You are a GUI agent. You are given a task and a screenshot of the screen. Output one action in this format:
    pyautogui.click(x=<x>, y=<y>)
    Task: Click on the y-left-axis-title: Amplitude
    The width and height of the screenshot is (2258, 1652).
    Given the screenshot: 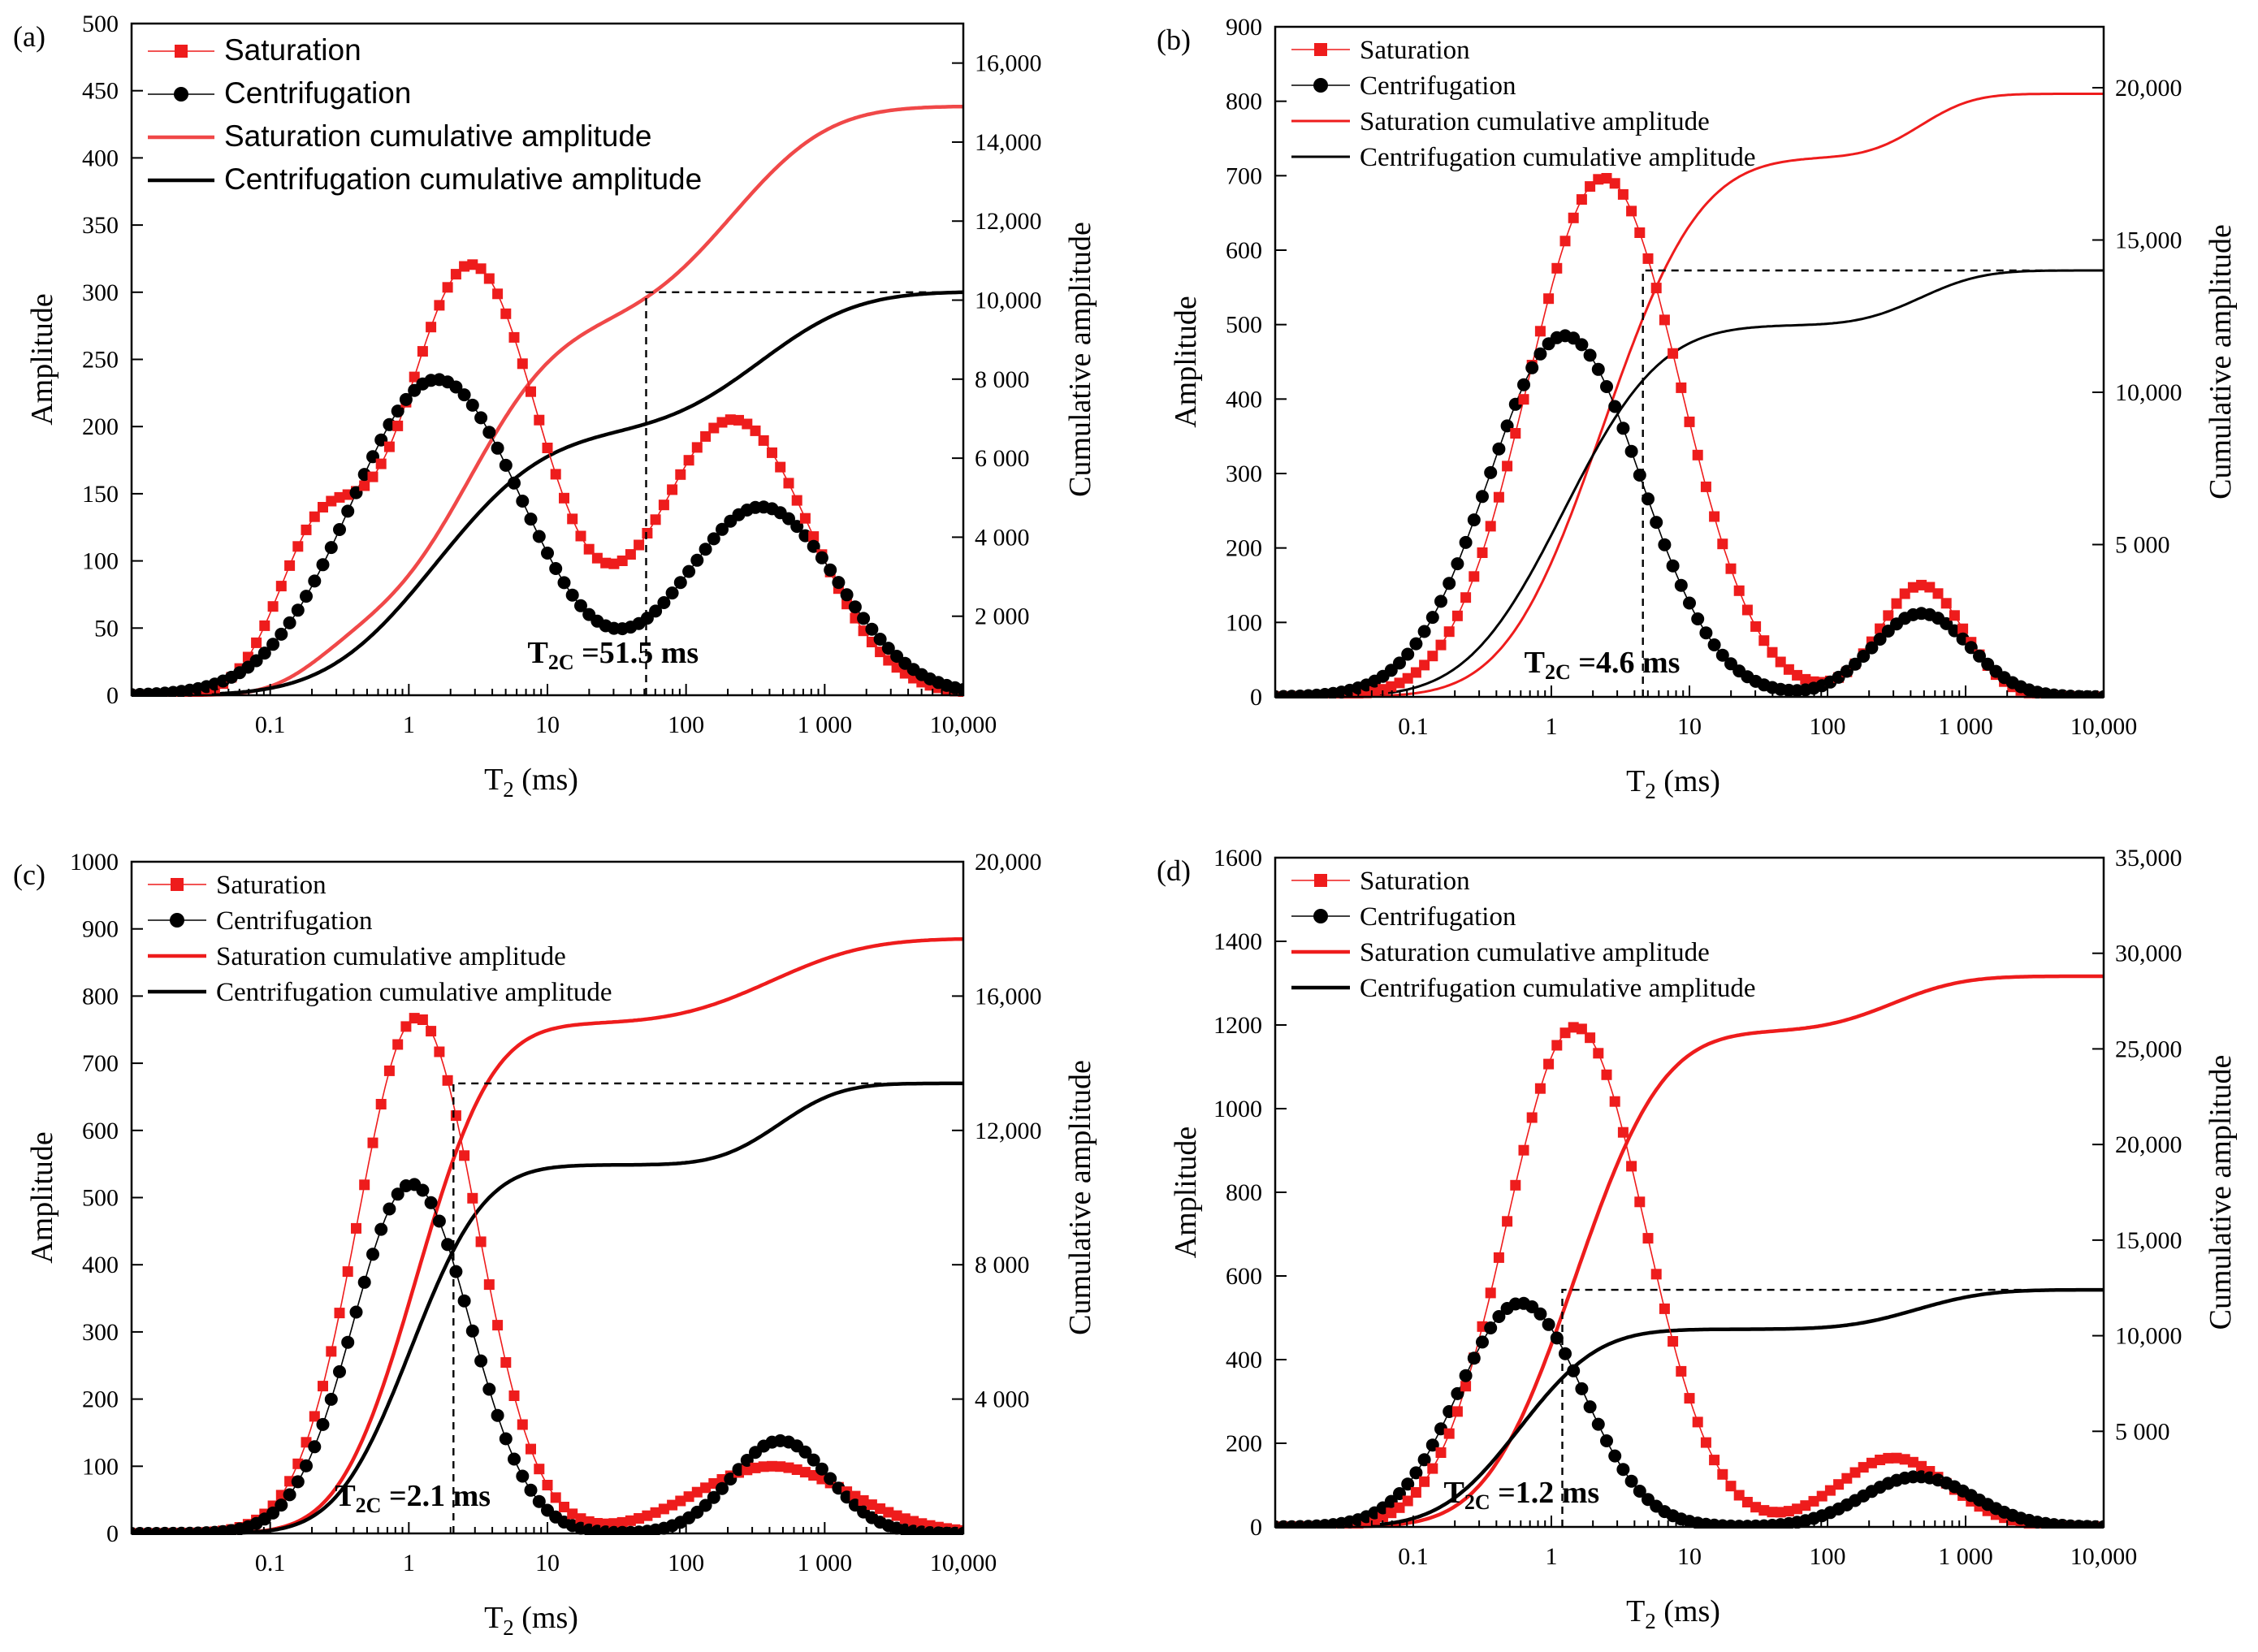 What is the action you would take?
    pyautogui.click(x=42, y=1197)
    